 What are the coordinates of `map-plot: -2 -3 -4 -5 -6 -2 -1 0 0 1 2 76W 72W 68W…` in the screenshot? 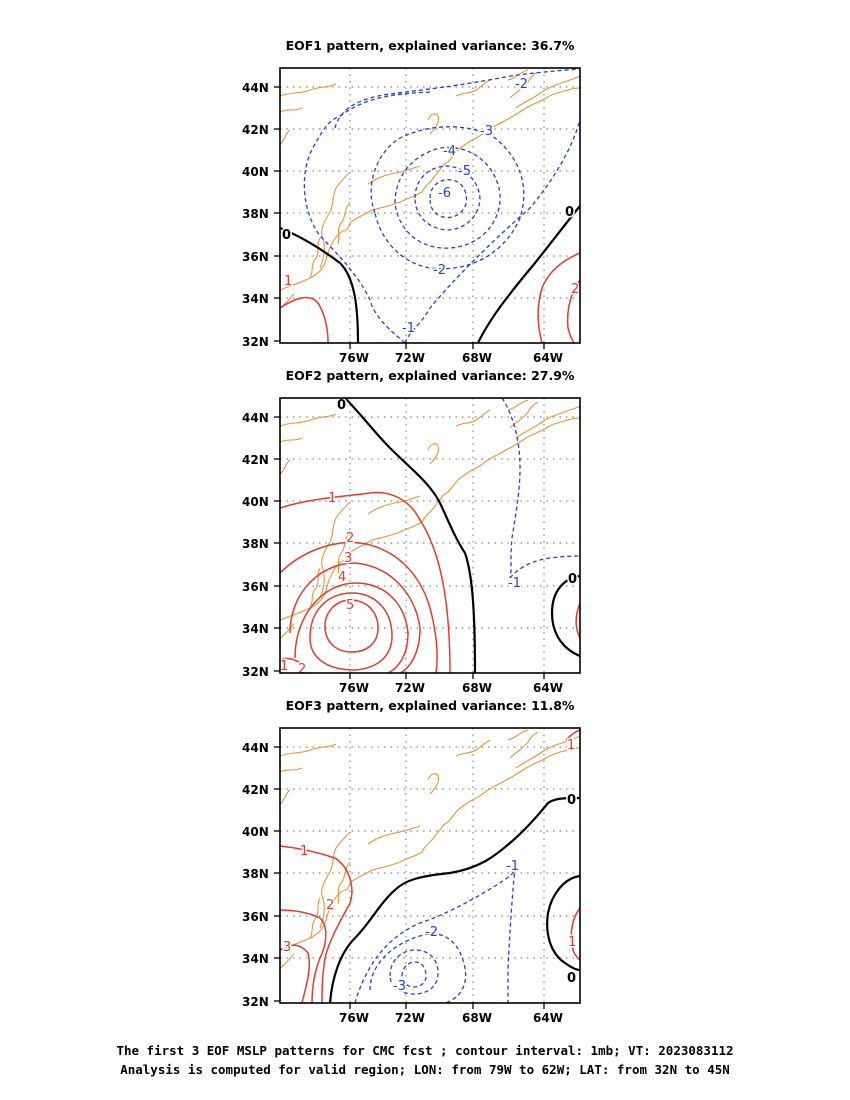 It's located at (411, 216).